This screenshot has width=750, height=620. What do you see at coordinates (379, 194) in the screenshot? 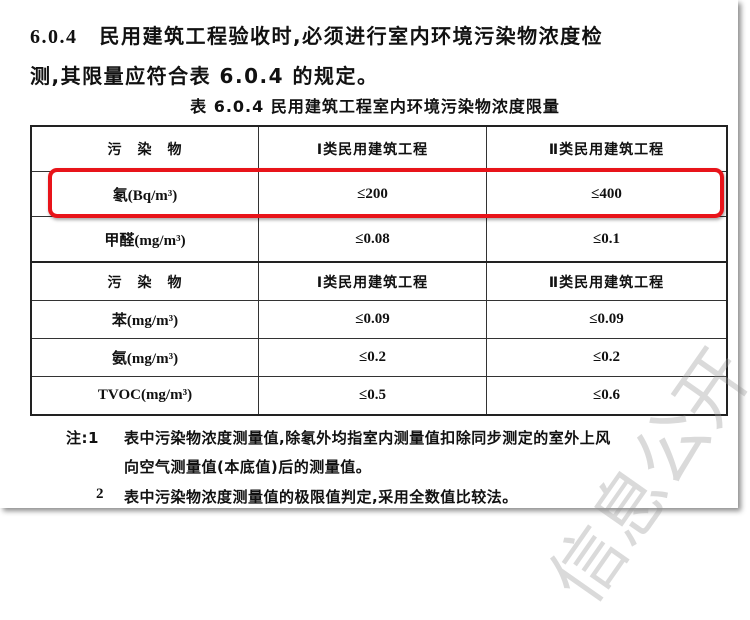
I see `table-row-radon: 氡(Bq/m³) ≤200 ≤400` at bounding box center [379, 194].